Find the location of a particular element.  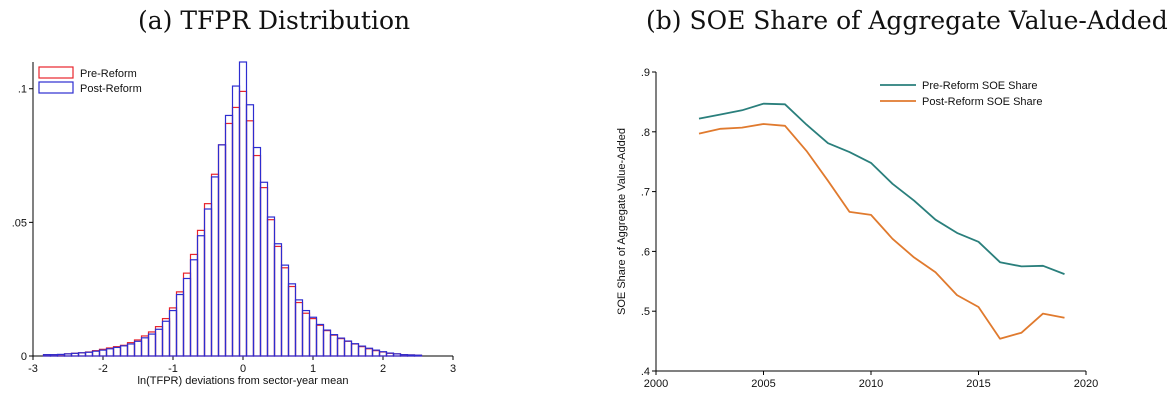

x-tick-label: -1 is located at coordinates (173, 369).